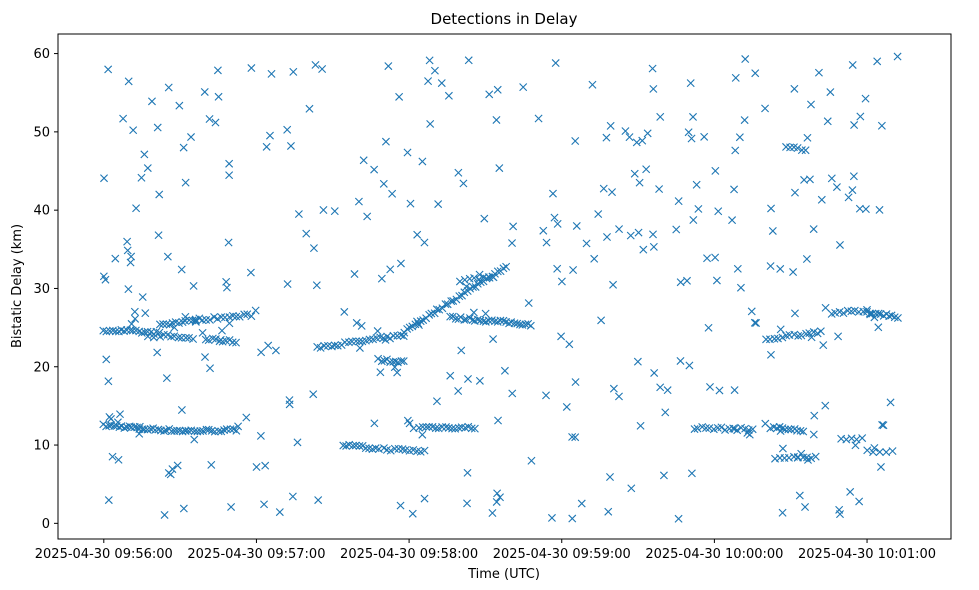  What do you see at coordinates (41, 54) in the screenshot?
I see `y-tick-label: 60` at bounding box center [41, 54].